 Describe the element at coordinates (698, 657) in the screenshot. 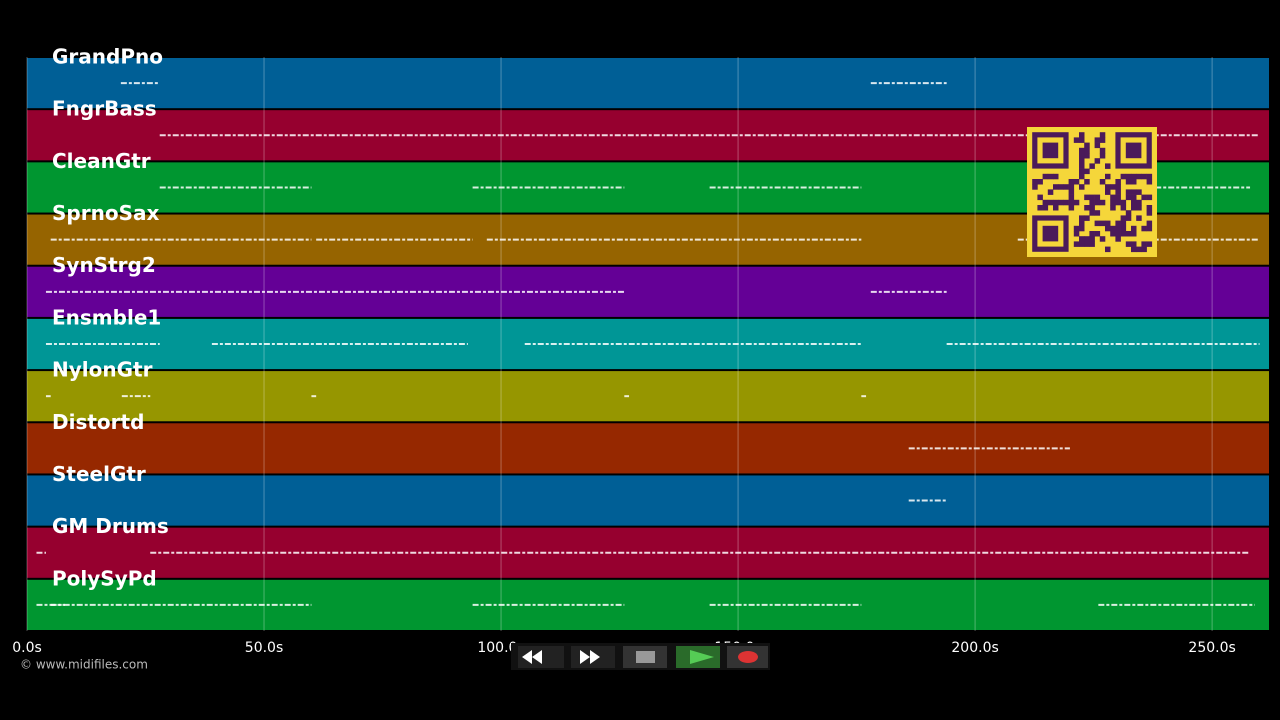

I see `play-button` at that location.